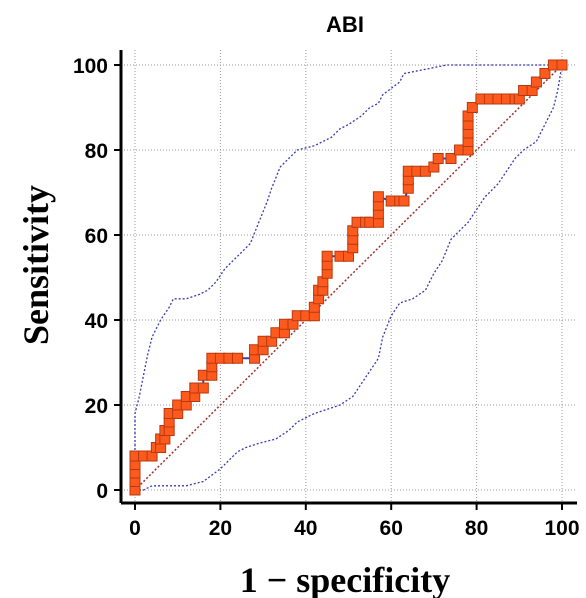  What do you see at coordinates (345, 579) in the screenshot?
I see `x-axis-label: 1 − specificity` at bounding box center [345, 579].